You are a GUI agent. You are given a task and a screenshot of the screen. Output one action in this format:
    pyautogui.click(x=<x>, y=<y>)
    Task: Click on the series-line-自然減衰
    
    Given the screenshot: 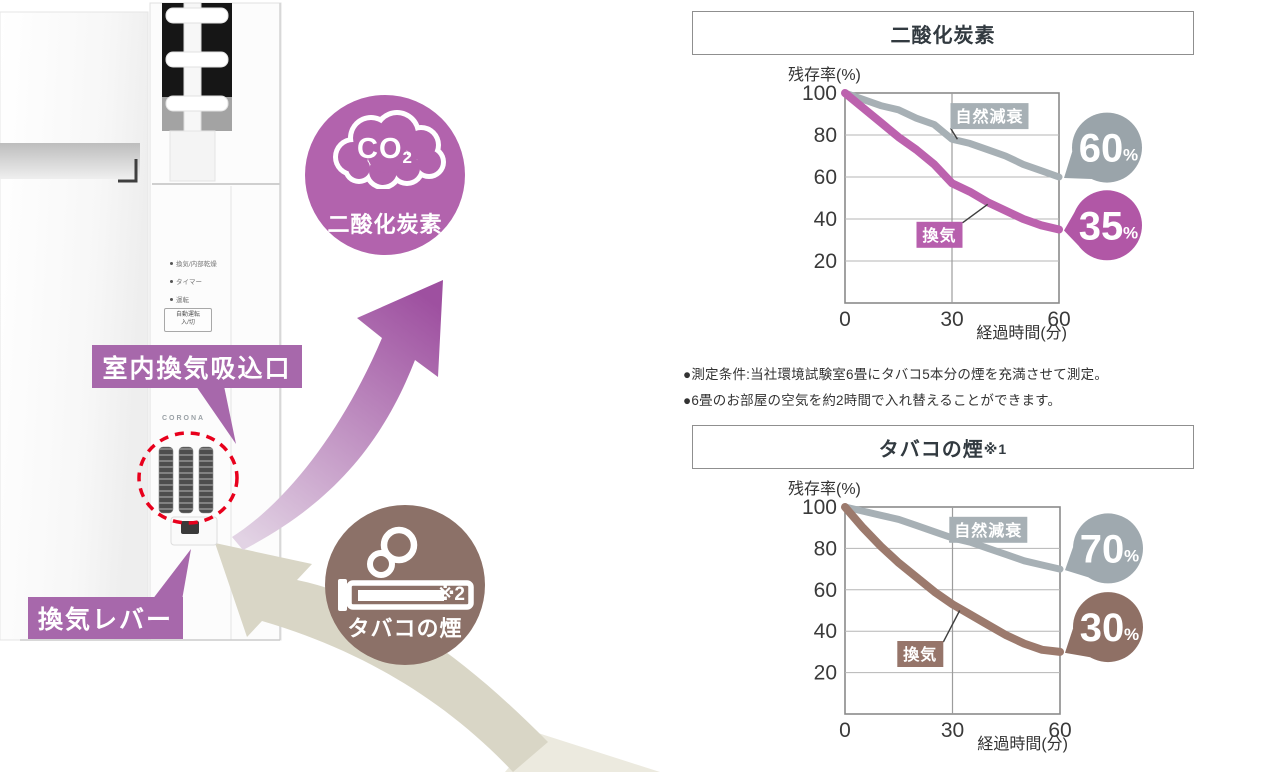 What is the action you would take?
    pyautogui.click(x=952, y=135)
    